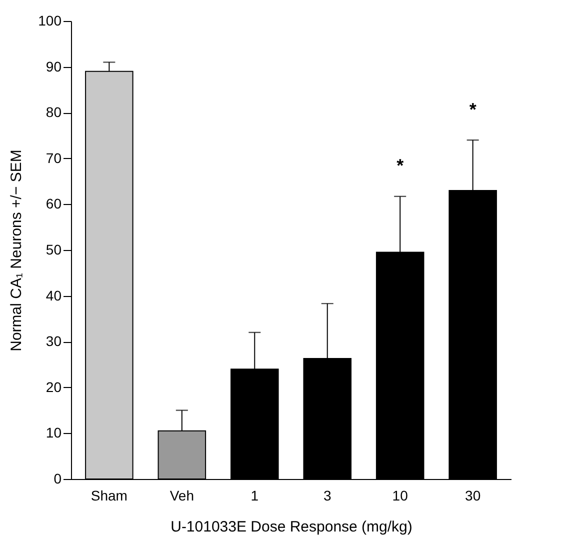  Describe the element at coordinates (54, 66) in the screenshot. I see `y-tick-label: 90` at that location.